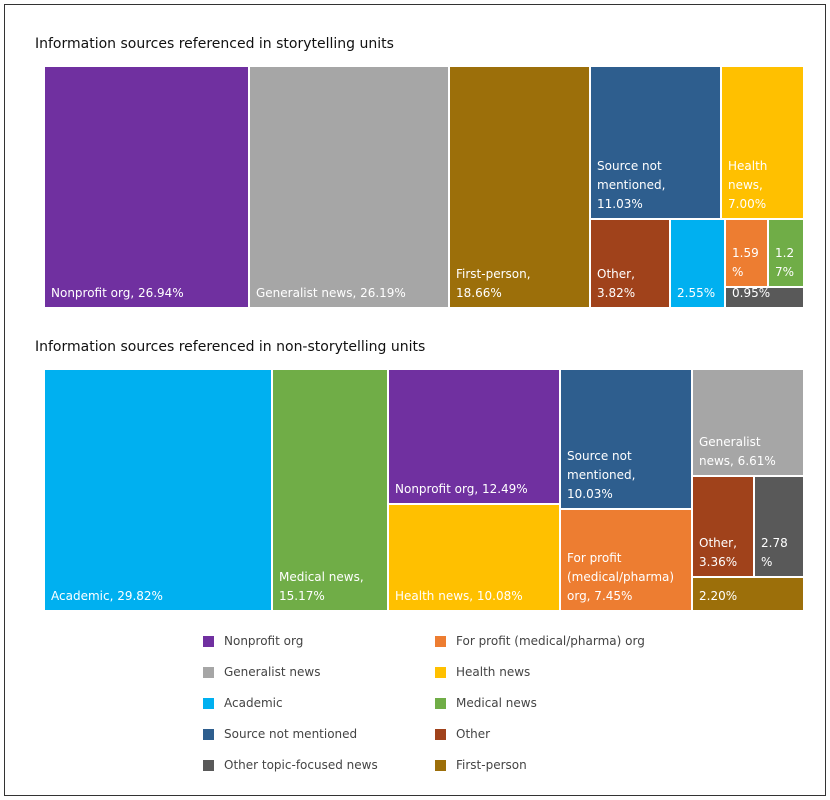 This screenshot has height=800, width=830. Describe the element at coordinates (475, 596) in the screenshot. I see `cell-label: Health news, 10.08%` at that location.